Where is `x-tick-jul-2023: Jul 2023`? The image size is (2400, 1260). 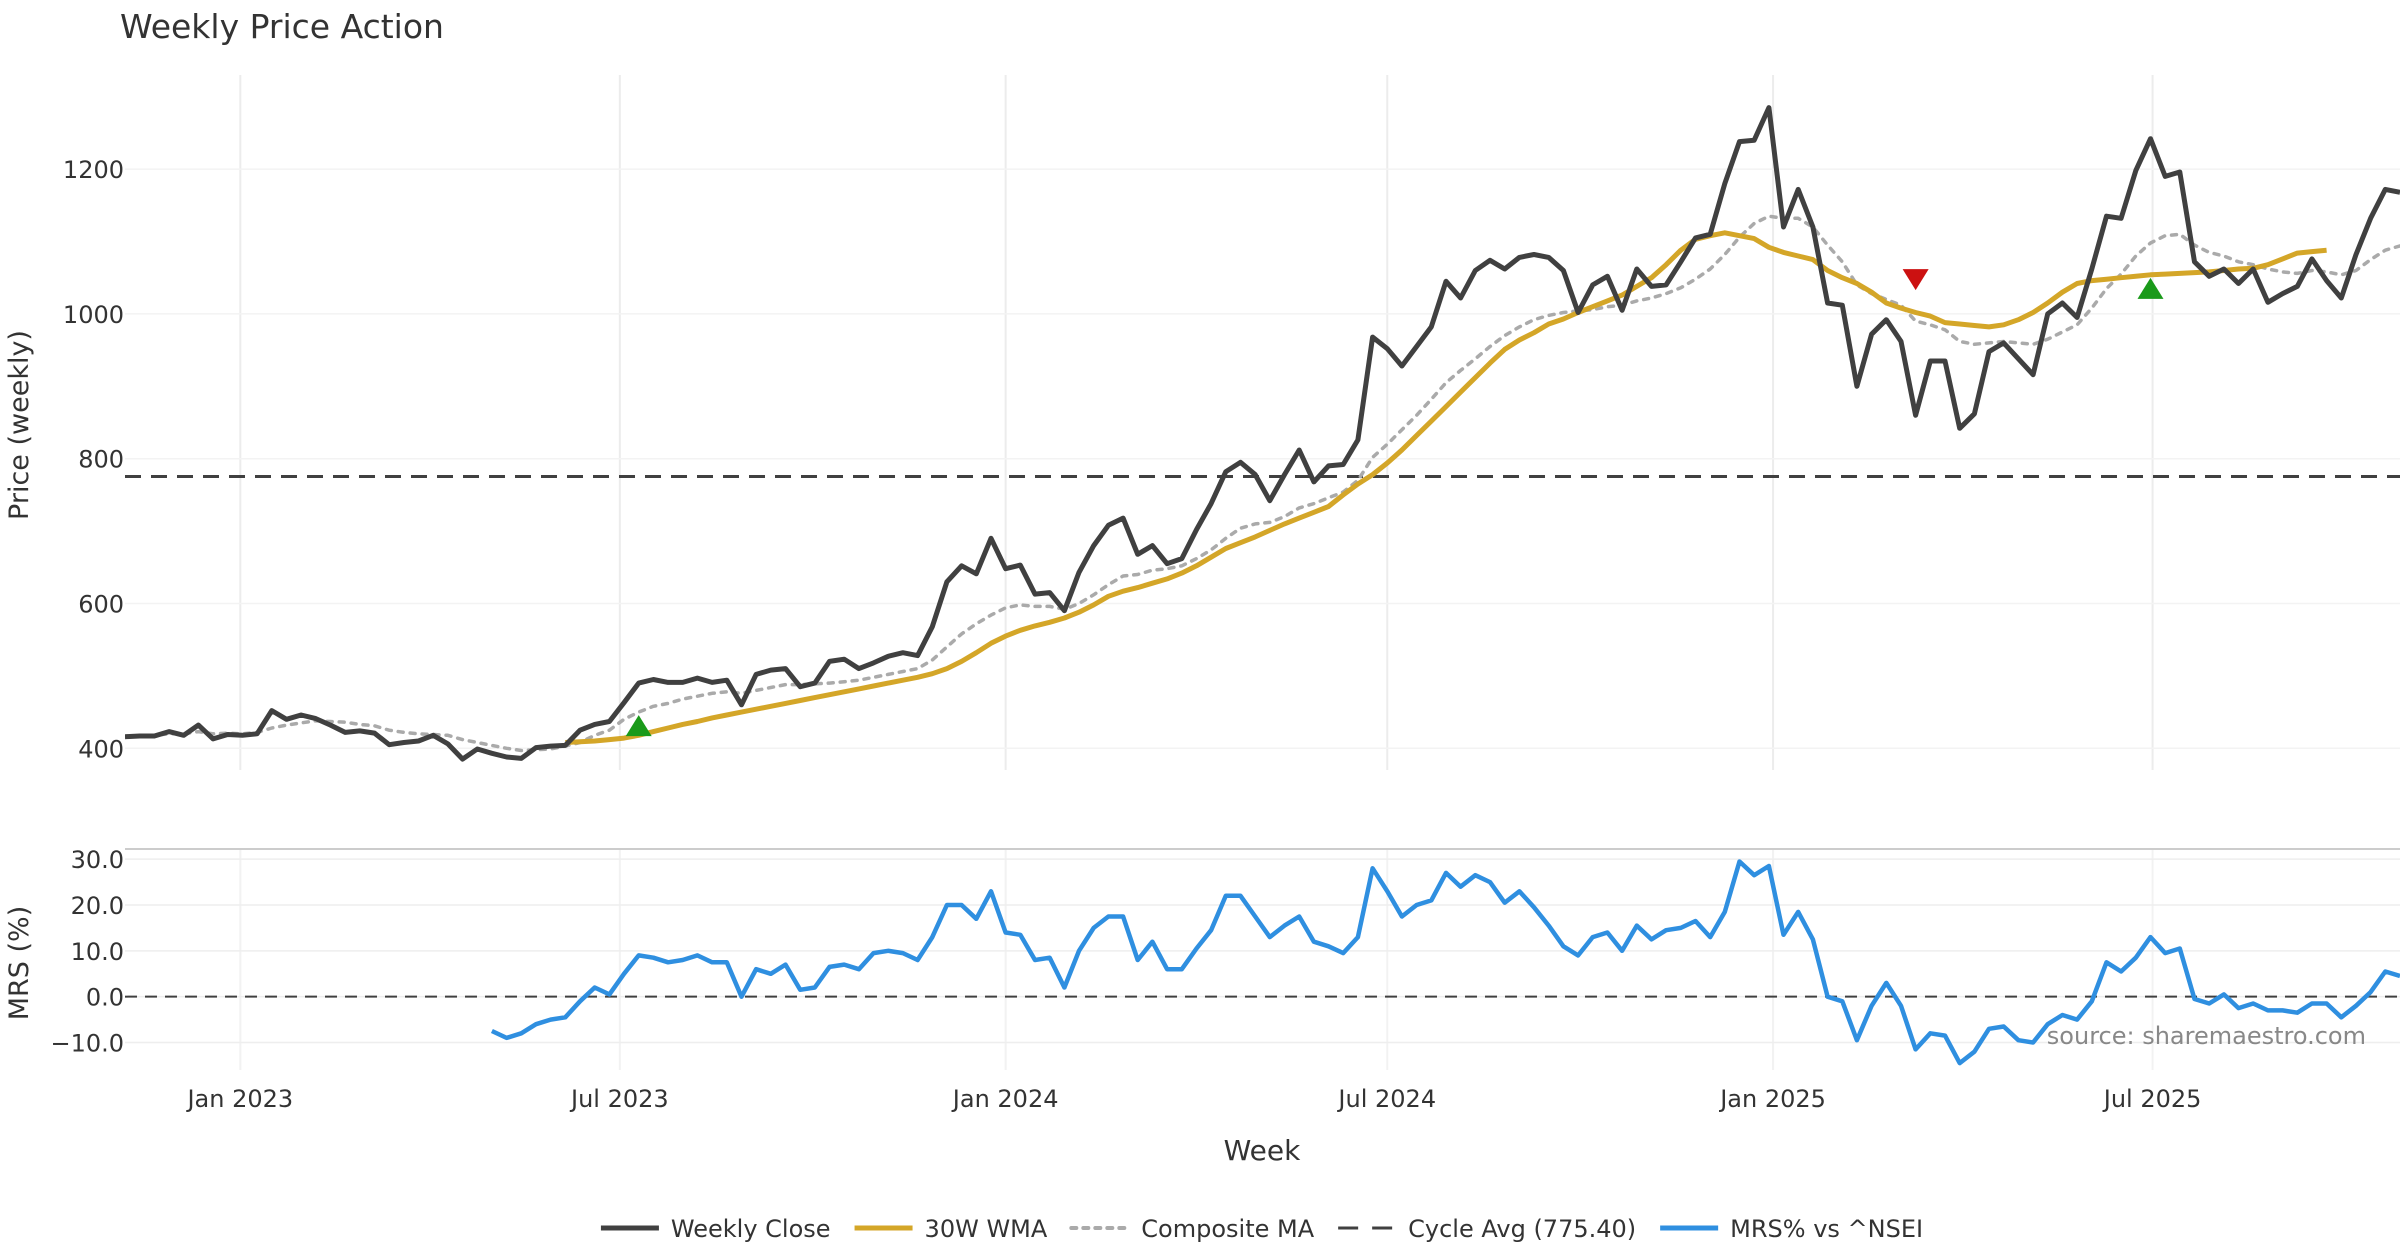
x-tick-jul-2023: Jul 2023 is located at coordinates (619, 1099).